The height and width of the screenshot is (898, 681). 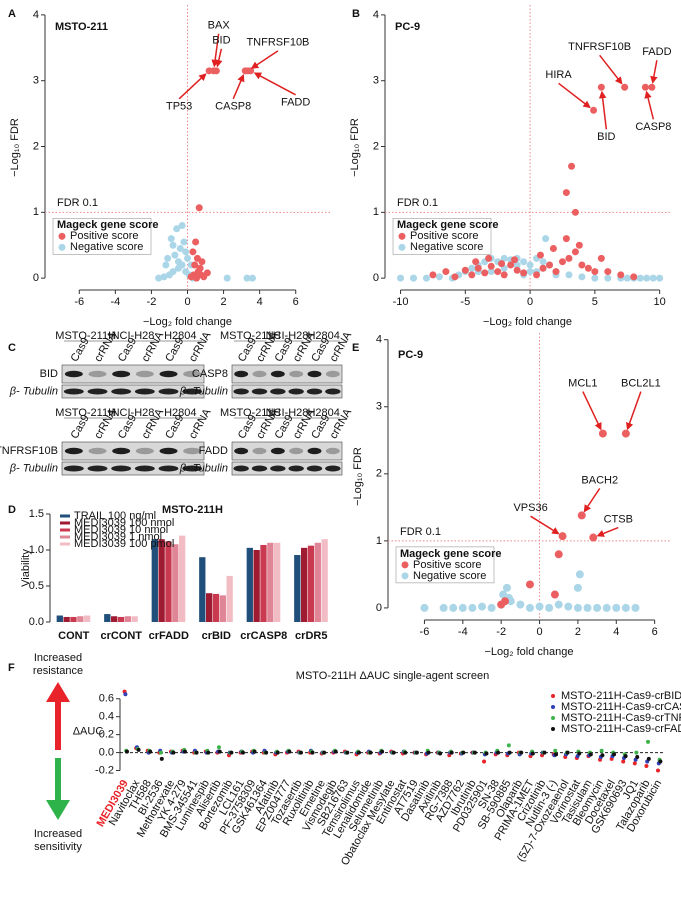 What do you see at coordinates (582, 383) in the screenshot?
I see `point-label: MCL1` at bounding box center [582, 383].